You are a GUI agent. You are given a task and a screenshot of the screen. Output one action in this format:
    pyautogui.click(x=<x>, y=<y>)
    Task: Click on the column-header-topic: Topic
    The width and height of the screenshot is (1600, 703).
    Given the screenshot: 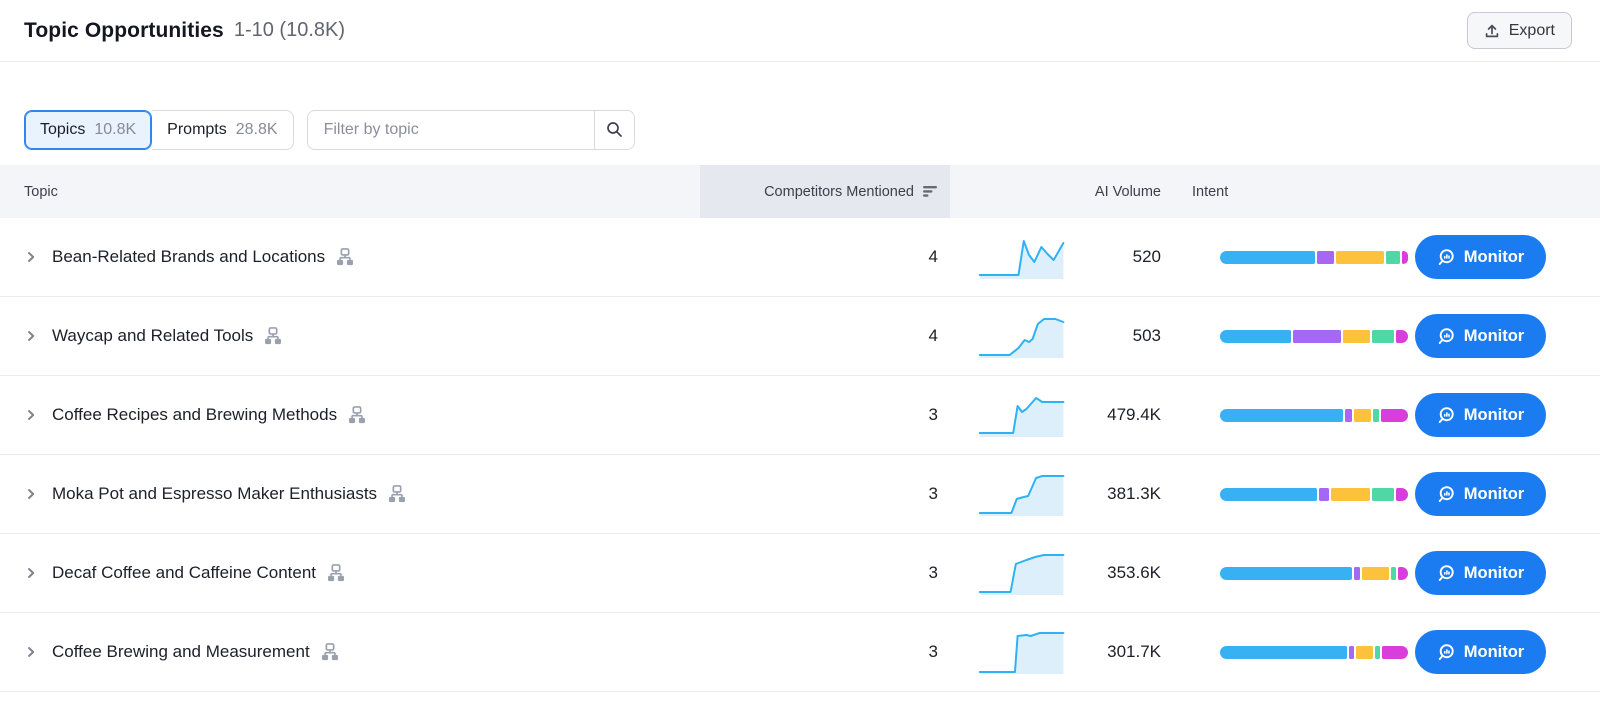 What is the action you would take?
    pyautogui.click(x=41, y=191)
    